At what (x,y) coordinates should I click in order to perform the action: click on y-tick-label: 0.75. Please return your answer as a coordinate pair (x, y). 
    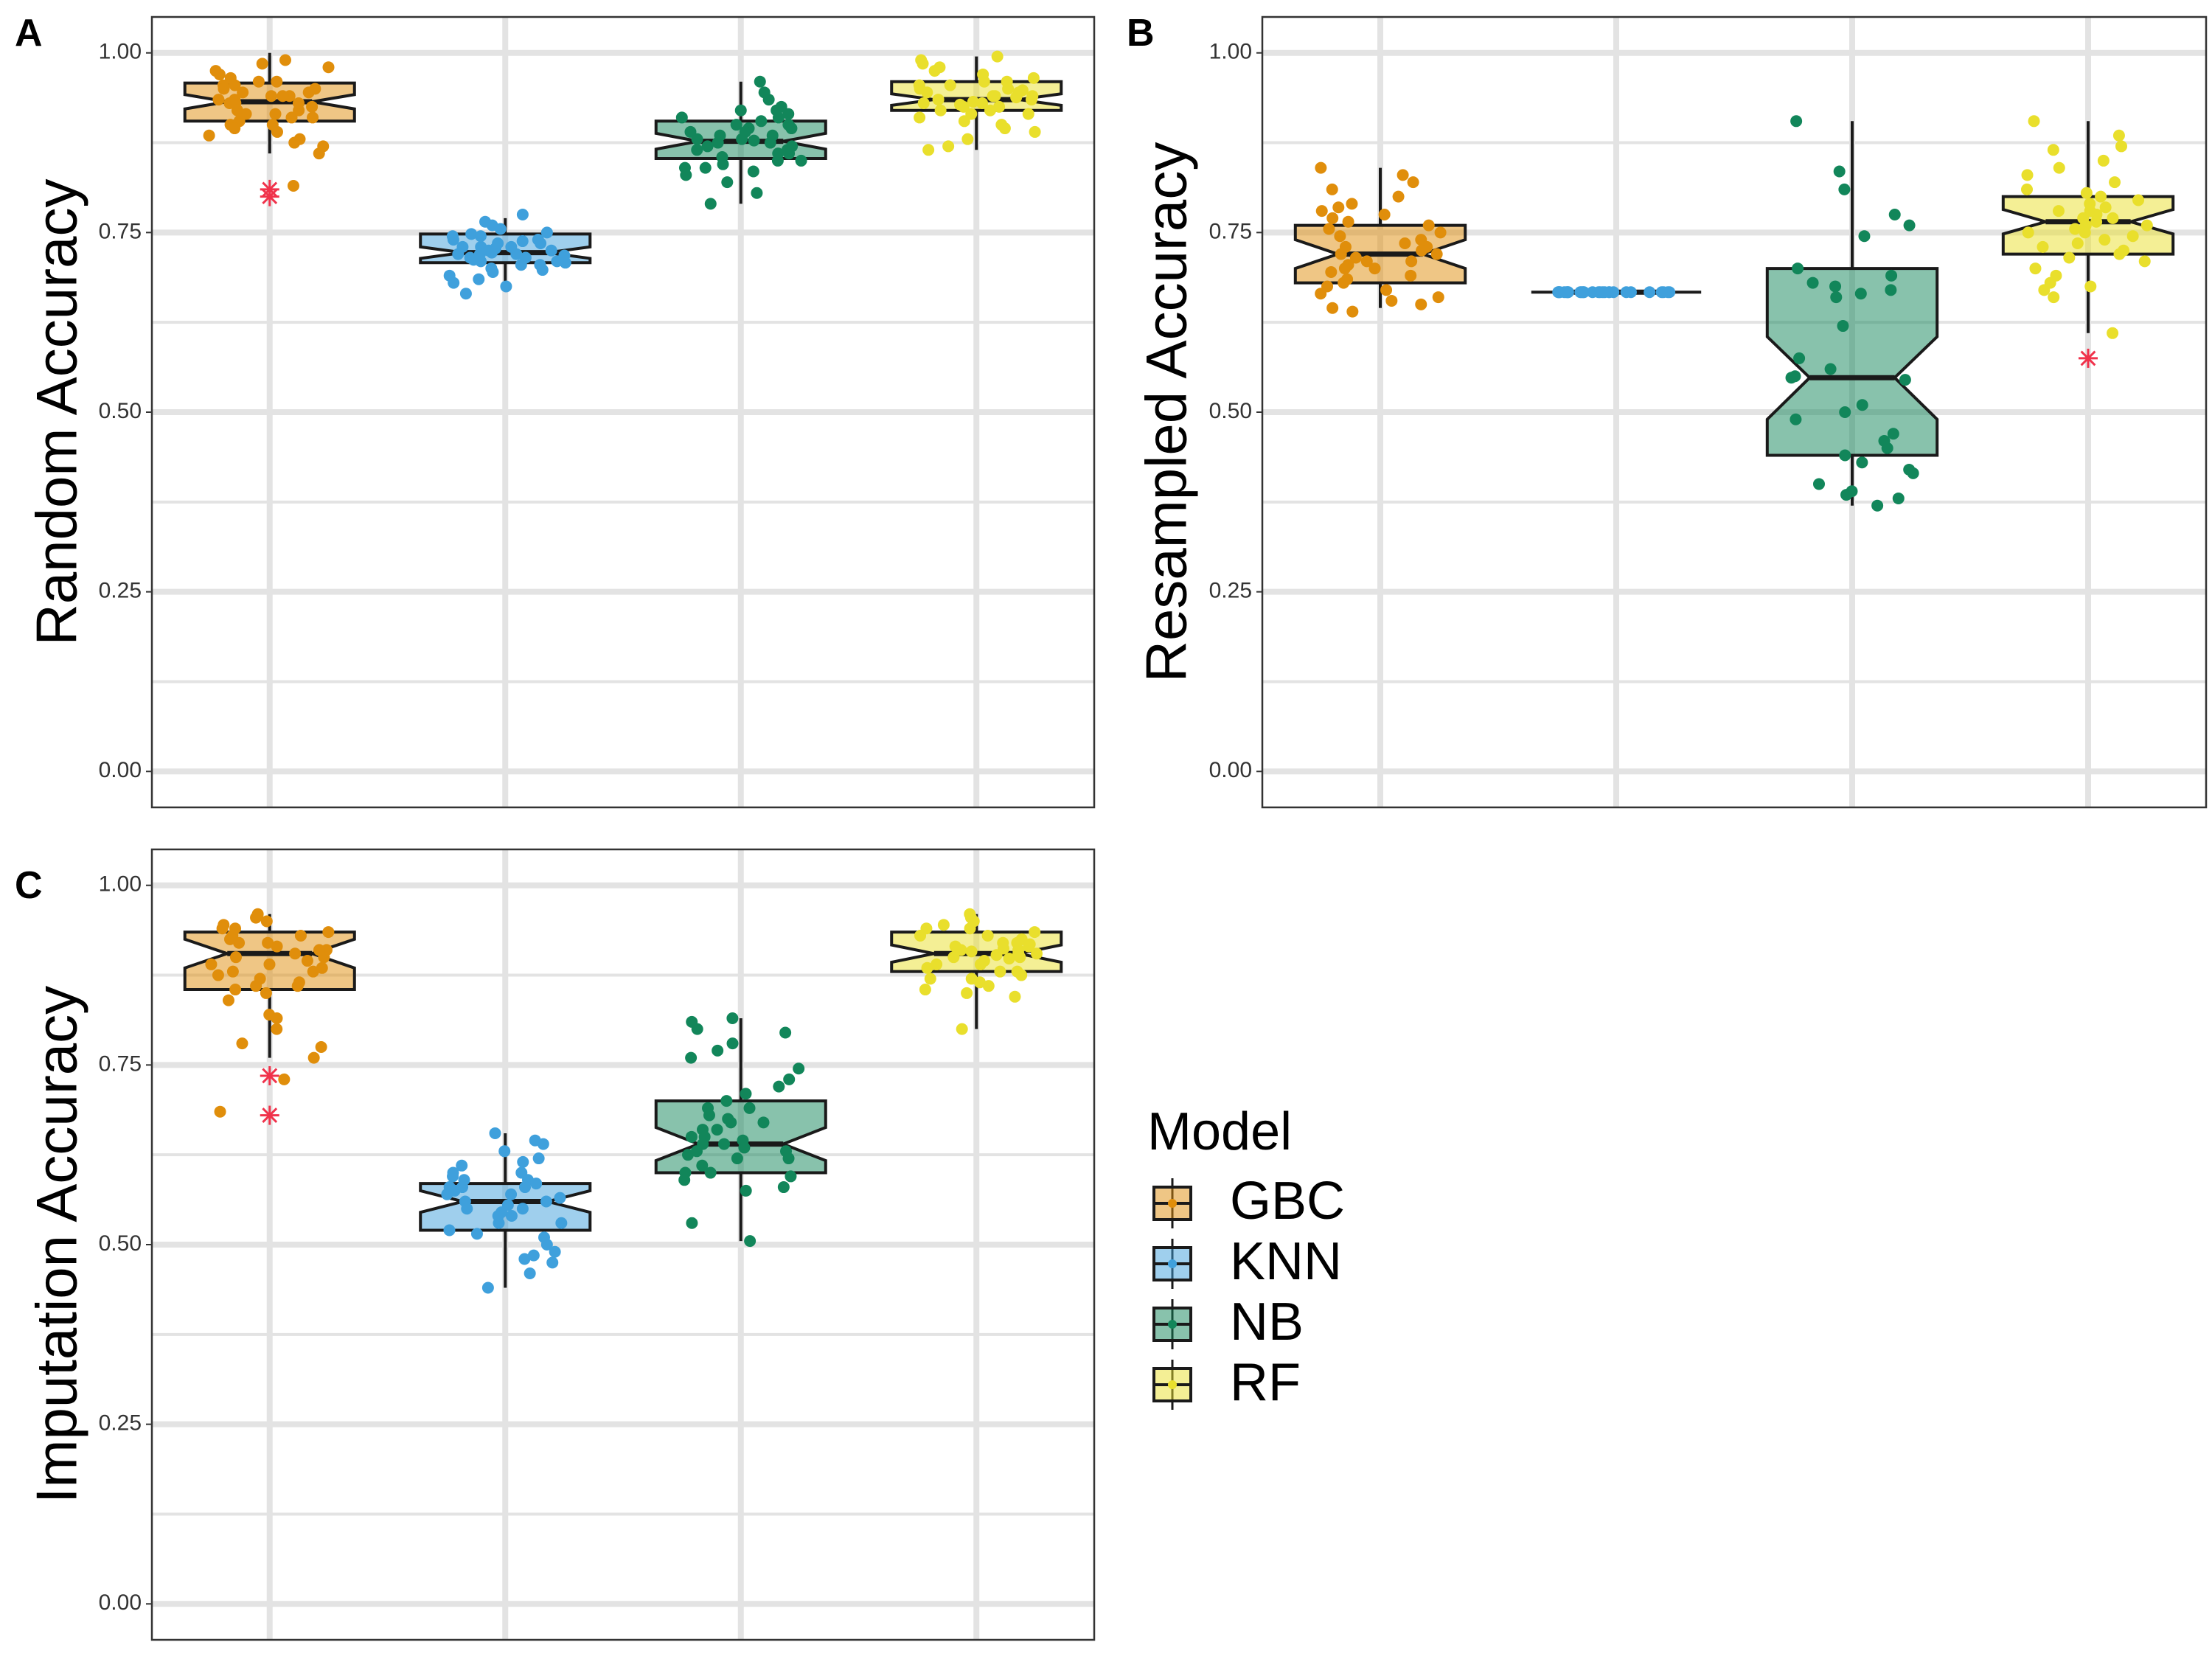
    Looking at the image, I should click on (120, 1063).